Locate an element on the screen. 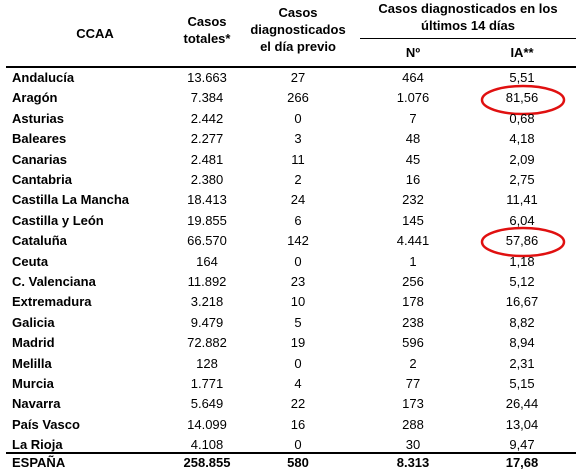 Image resolution: width=580 pixels, height=470 pixels. cell-text: 142 is located at coordinates (298, 241).